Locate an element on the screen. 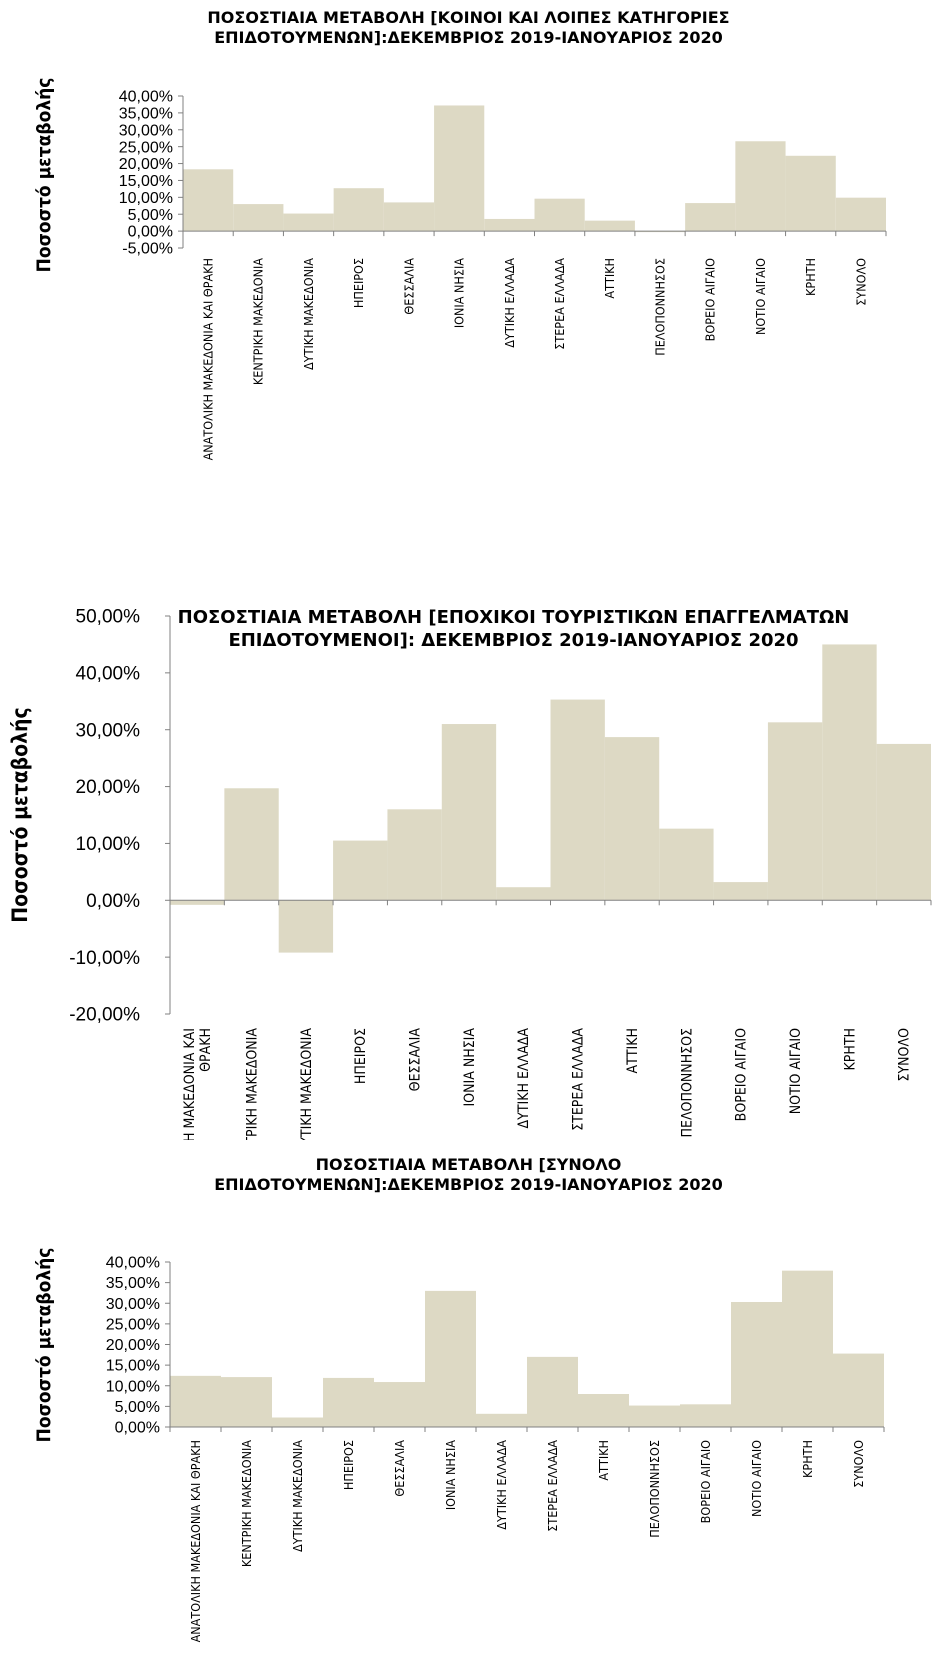 The width and height of the screenshot is (937, 1659). chart-3-category-label: ΣΥΝΟΛΟ is located at coordinates (858, 1464).